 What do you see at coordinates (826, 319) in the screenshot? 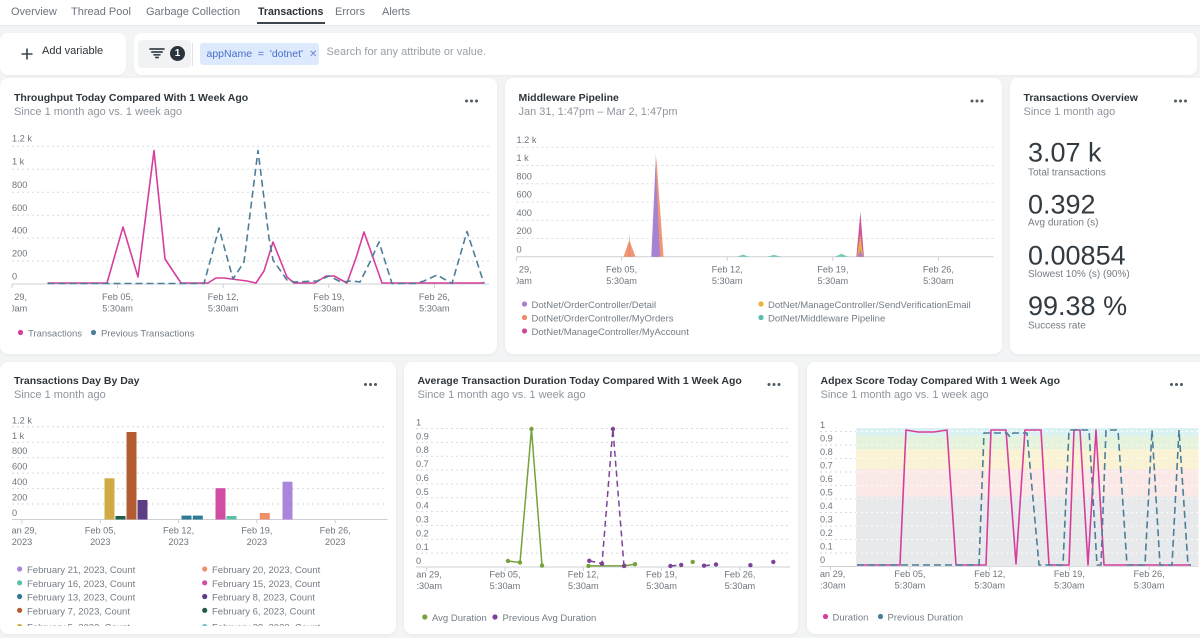
I see `svg-text: DotNet/Middleware Pipeline` at bounding box center [826, 319].